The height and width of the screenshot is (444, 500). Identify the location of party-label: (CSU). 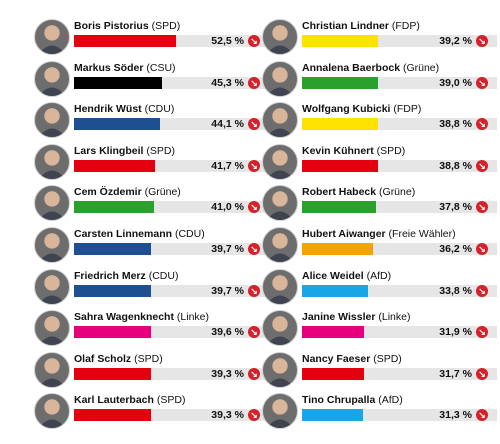
(159, 67).